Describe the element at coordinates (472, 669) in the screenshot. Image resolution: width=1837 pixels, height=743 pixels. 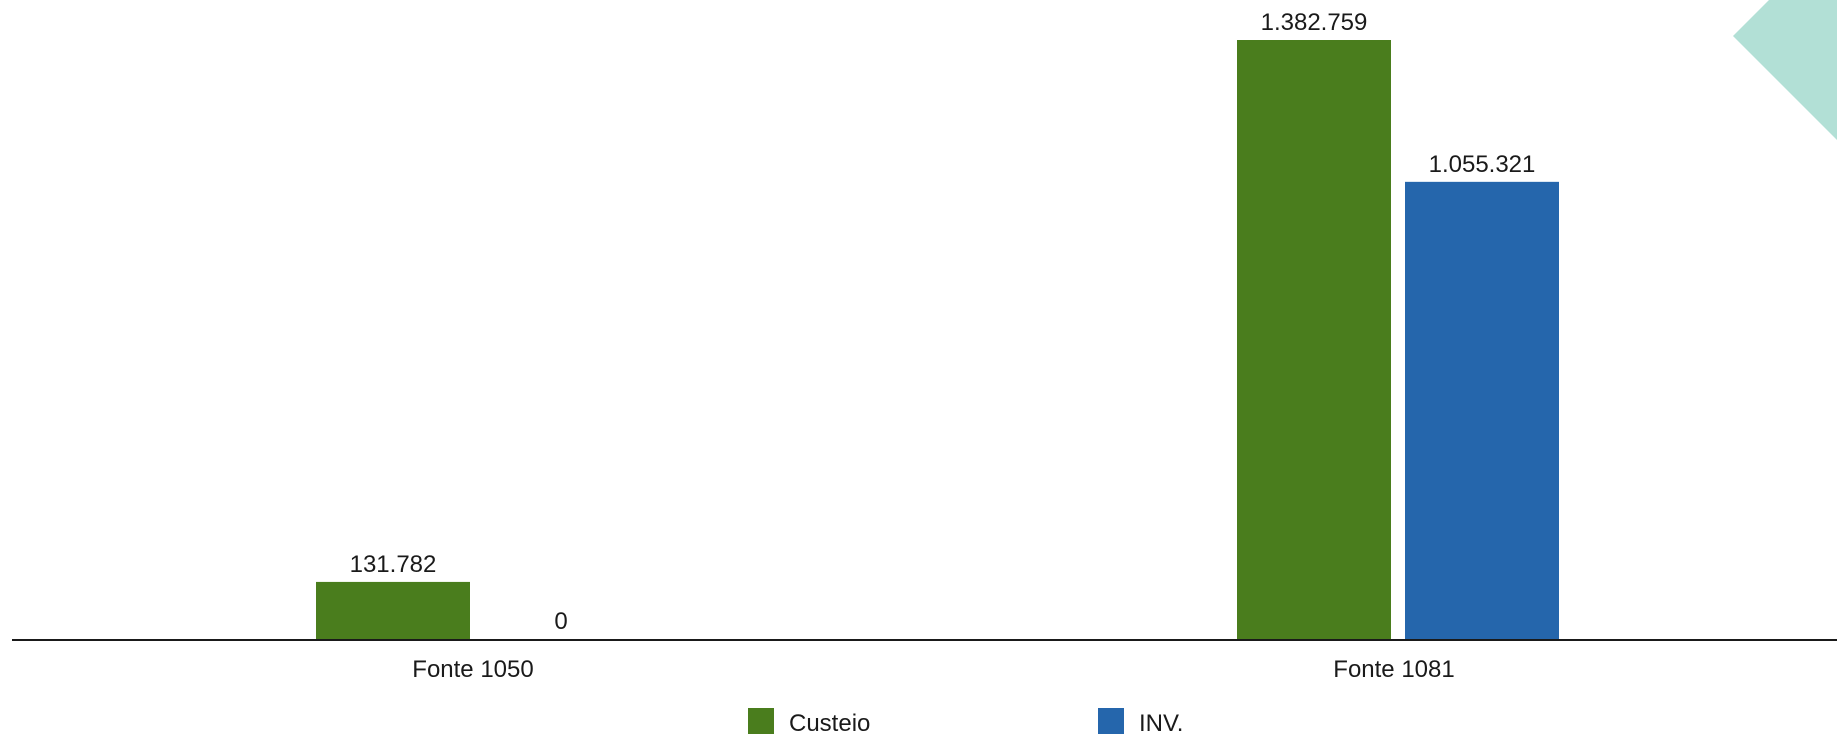
I see `x-tick-label: Fonte 1050` at that location.